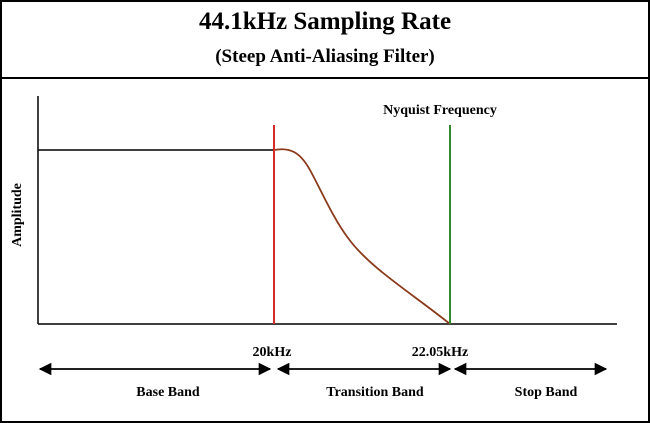 The image size is (650, 423). What do you see at coordinates (168, 392) in the screenshot?
I see `base-band-label: Base Band` at bounding box center [168, 392].